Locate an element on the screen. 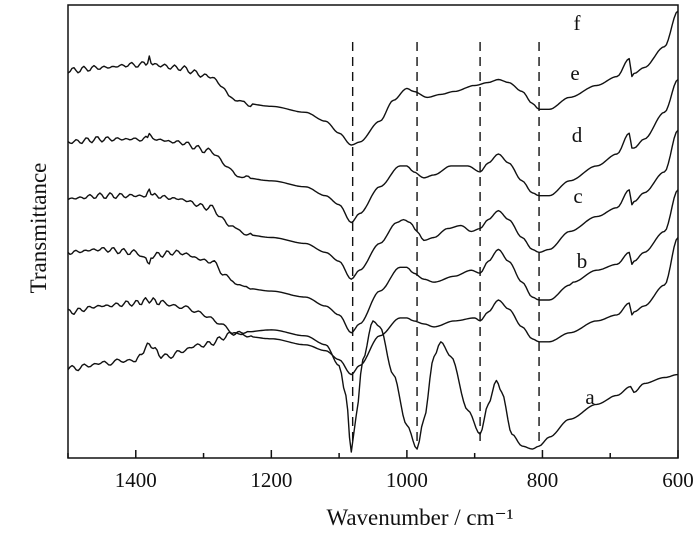  x-axis-label: Wavenumber / cm⁻¹ is located at coordinates (419, 517).